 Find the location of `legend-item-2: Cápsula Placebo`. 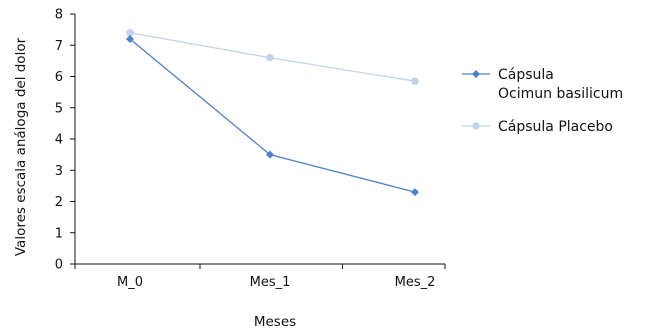

legend-item-2: Cápsula Placebo is located at coordinates (537, 127).